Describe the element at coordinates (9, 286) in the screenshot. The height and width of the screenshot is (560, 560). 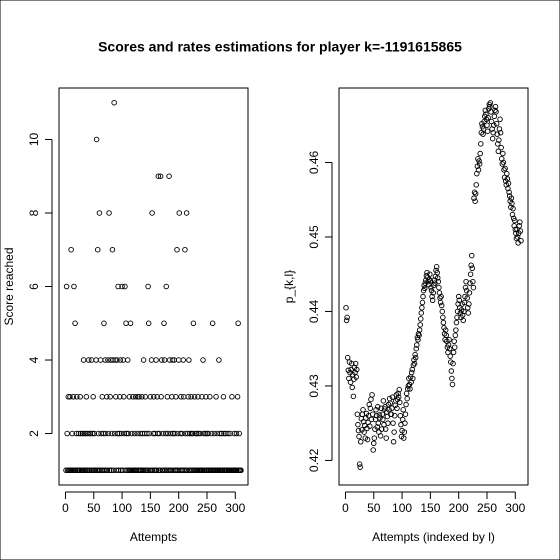
I see `y-axis-label: Score reached` at that location.